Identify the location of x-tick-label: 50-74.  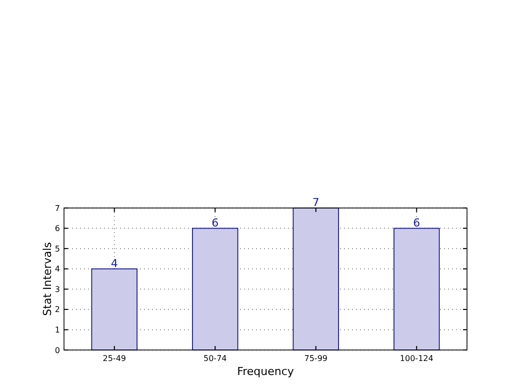
(215, 358).